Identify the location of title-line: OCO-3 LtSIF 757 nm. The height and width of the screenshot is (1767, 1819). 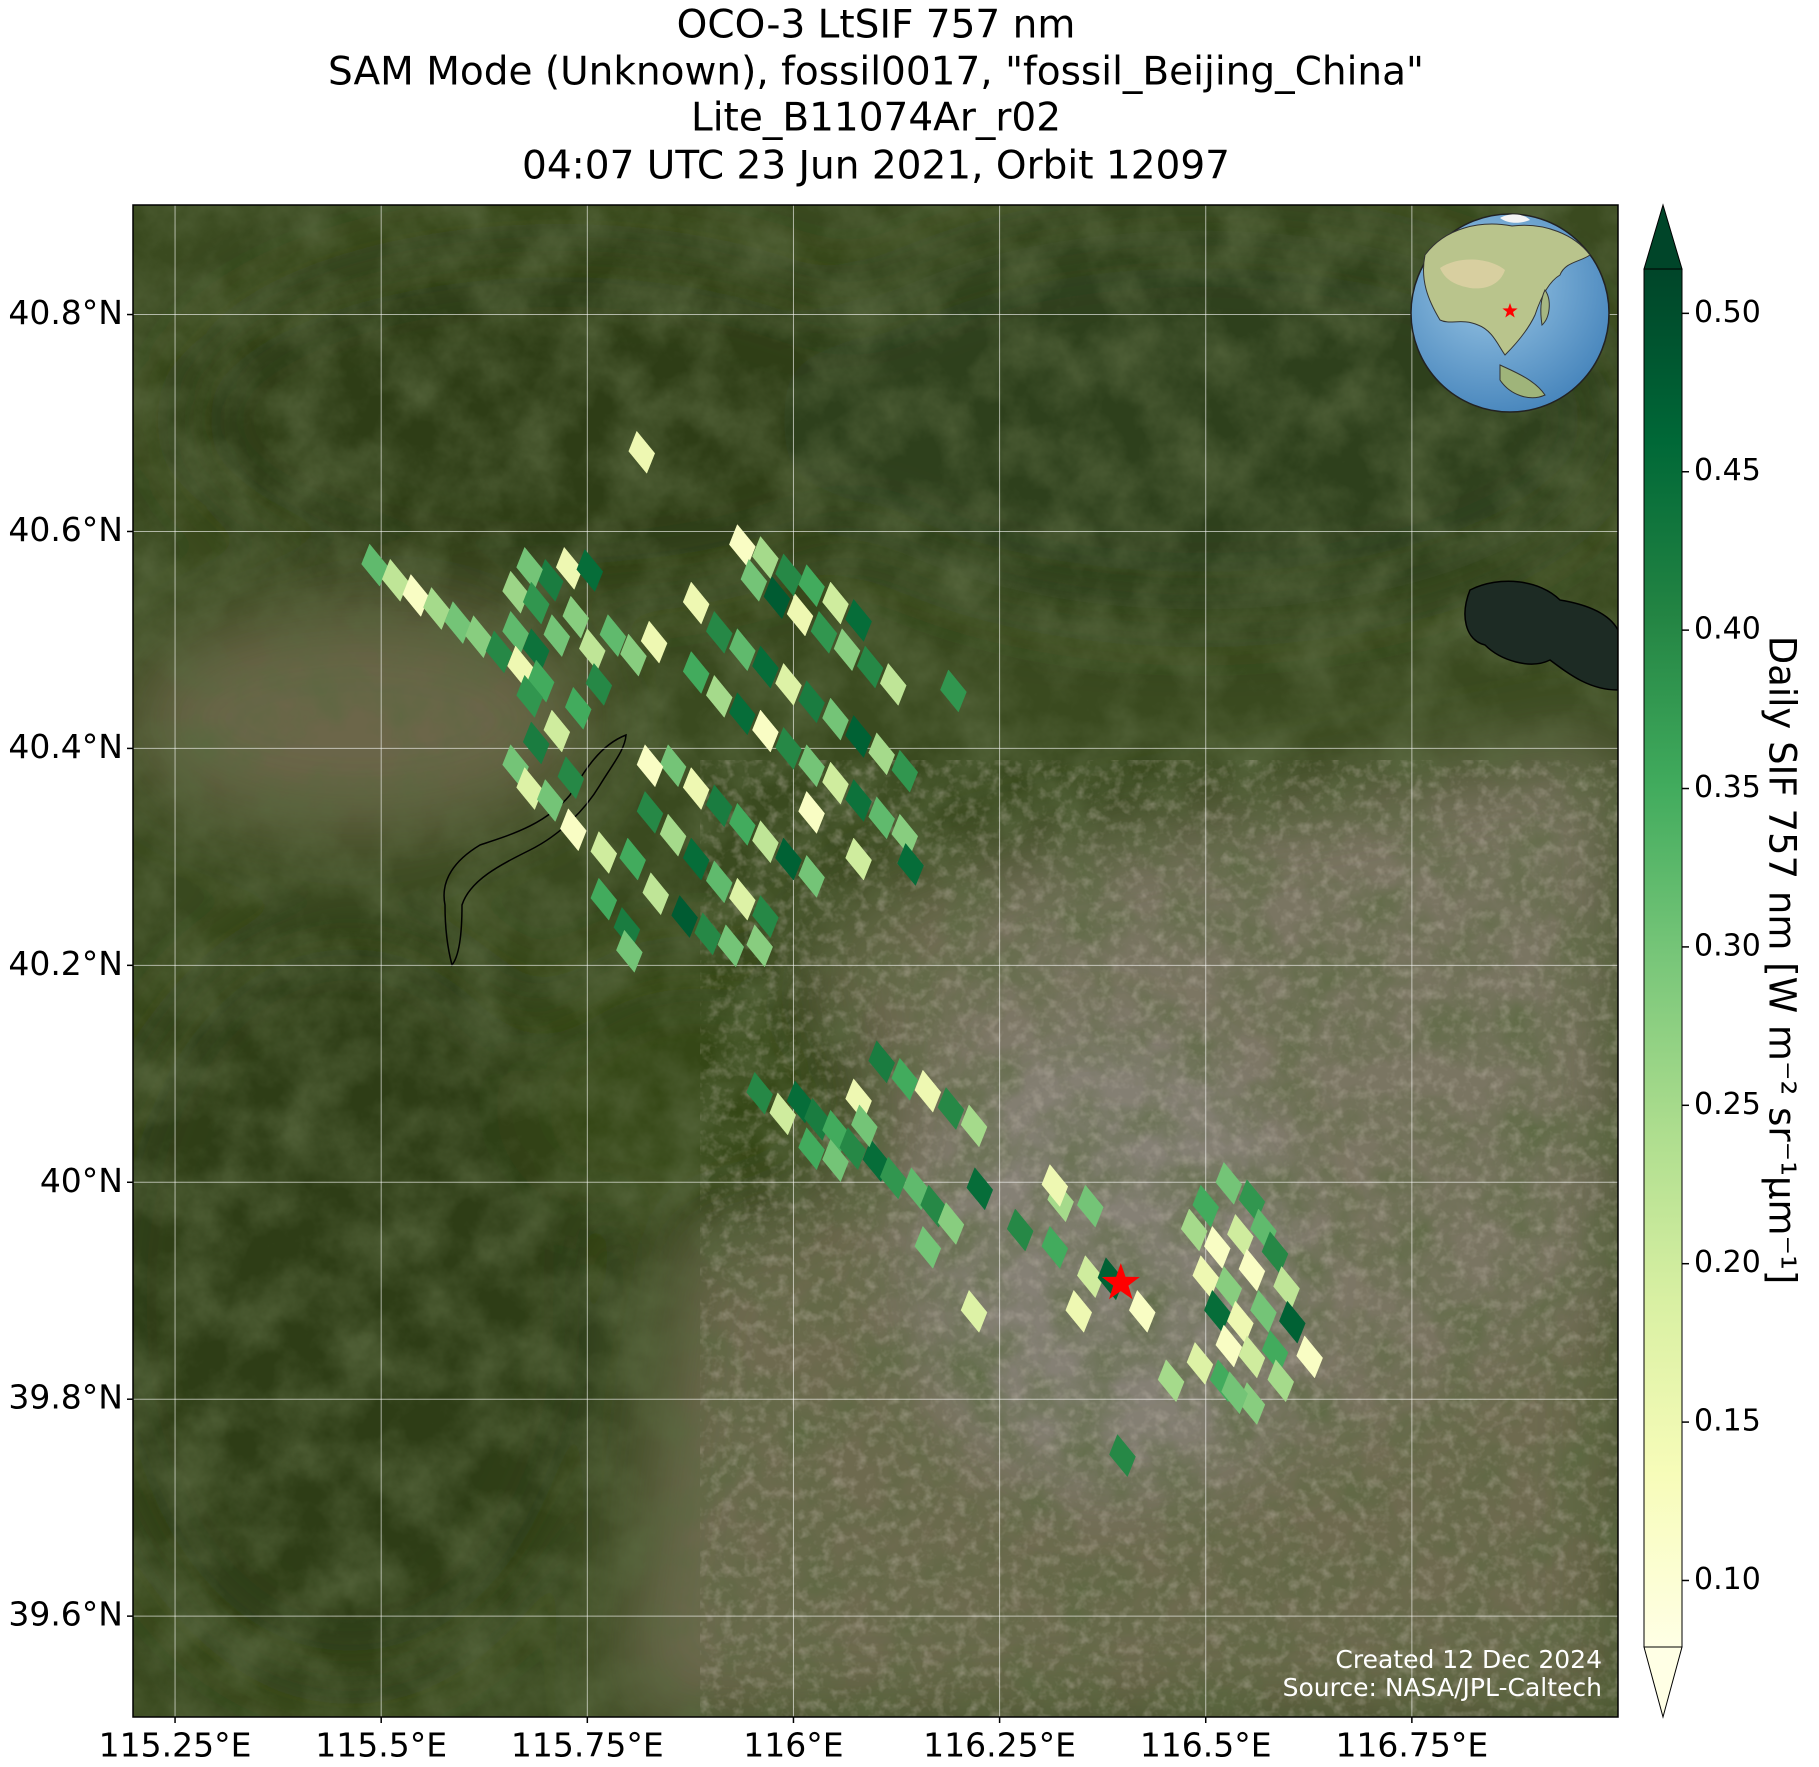
(876, 25).